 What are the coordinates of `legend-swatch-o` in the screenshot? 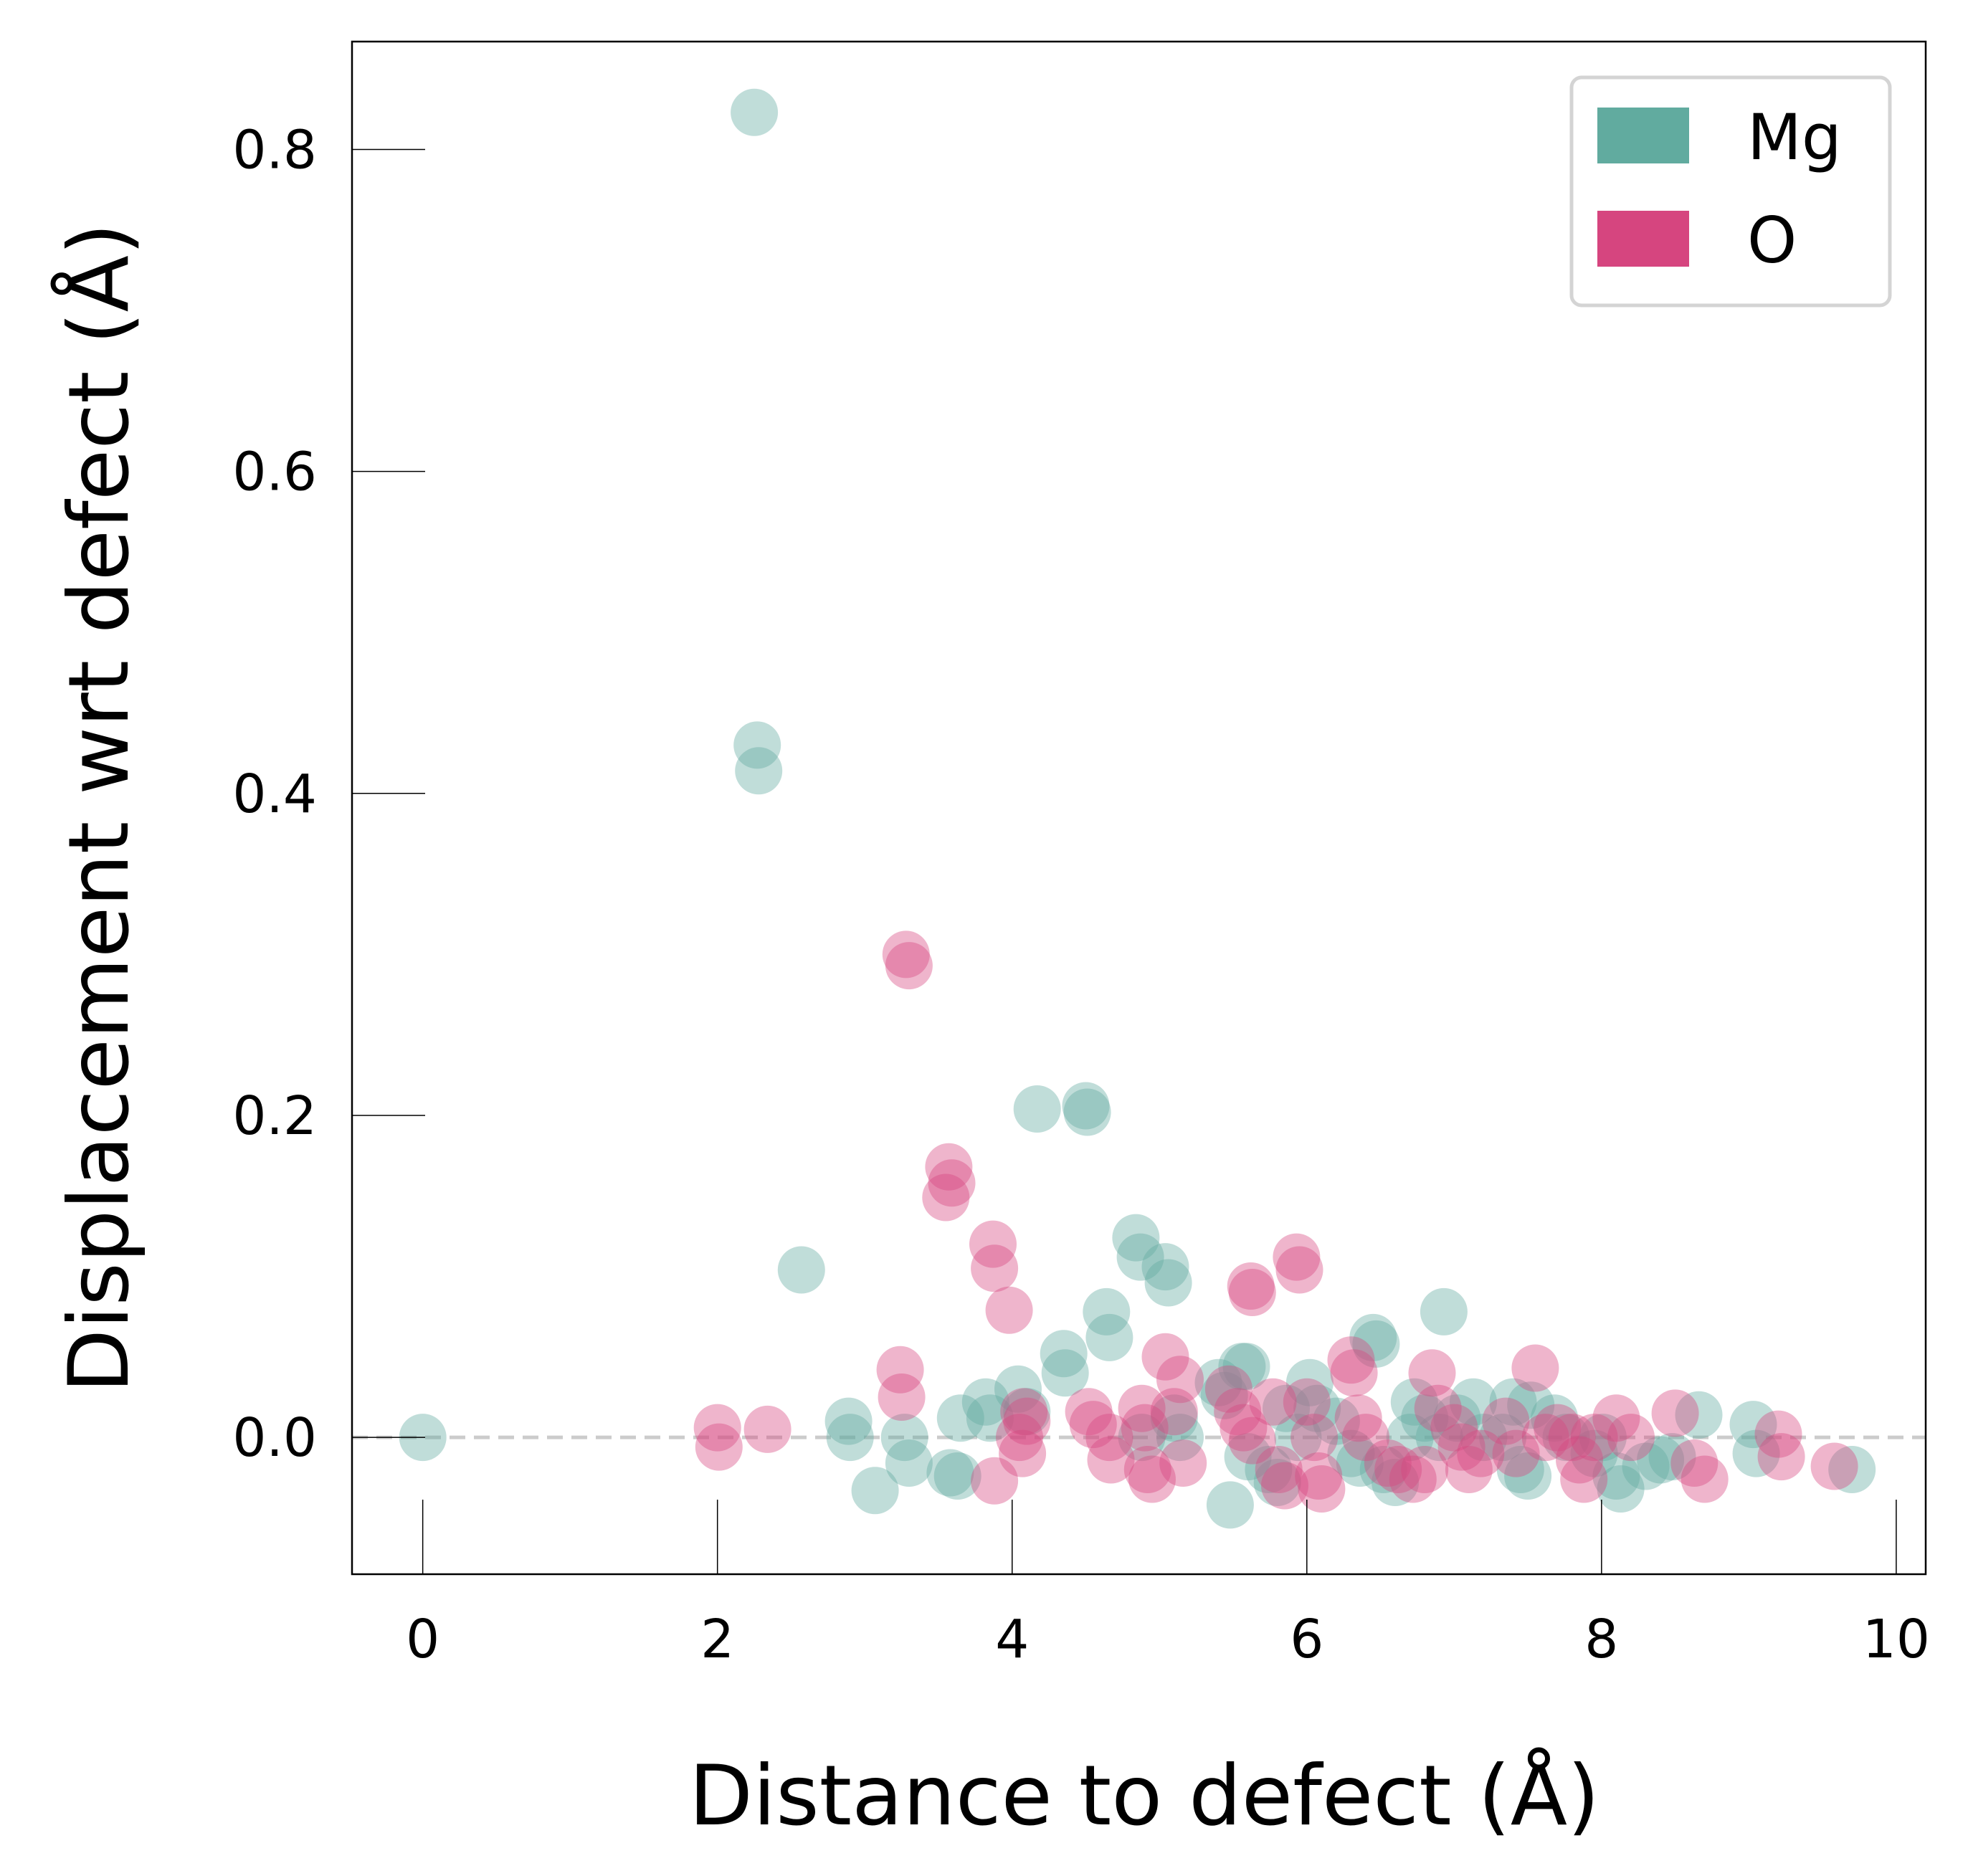 It's located at (1643, 239).